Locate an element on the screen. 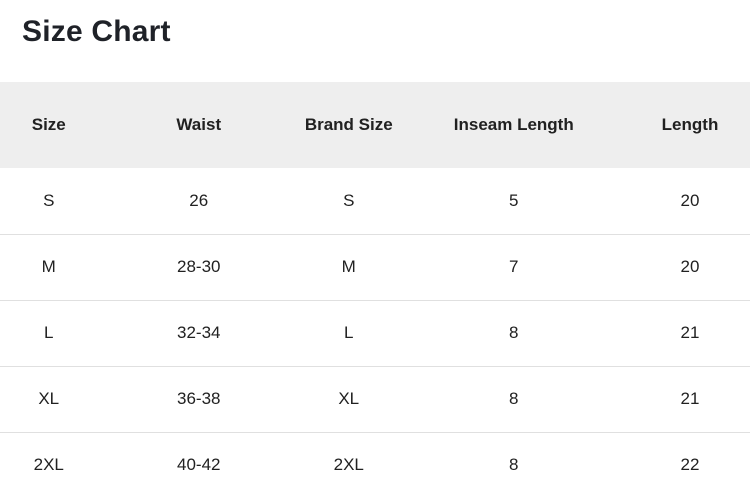  table-row: L 32-34 L 8 21 is located at coordinates (375, 333).